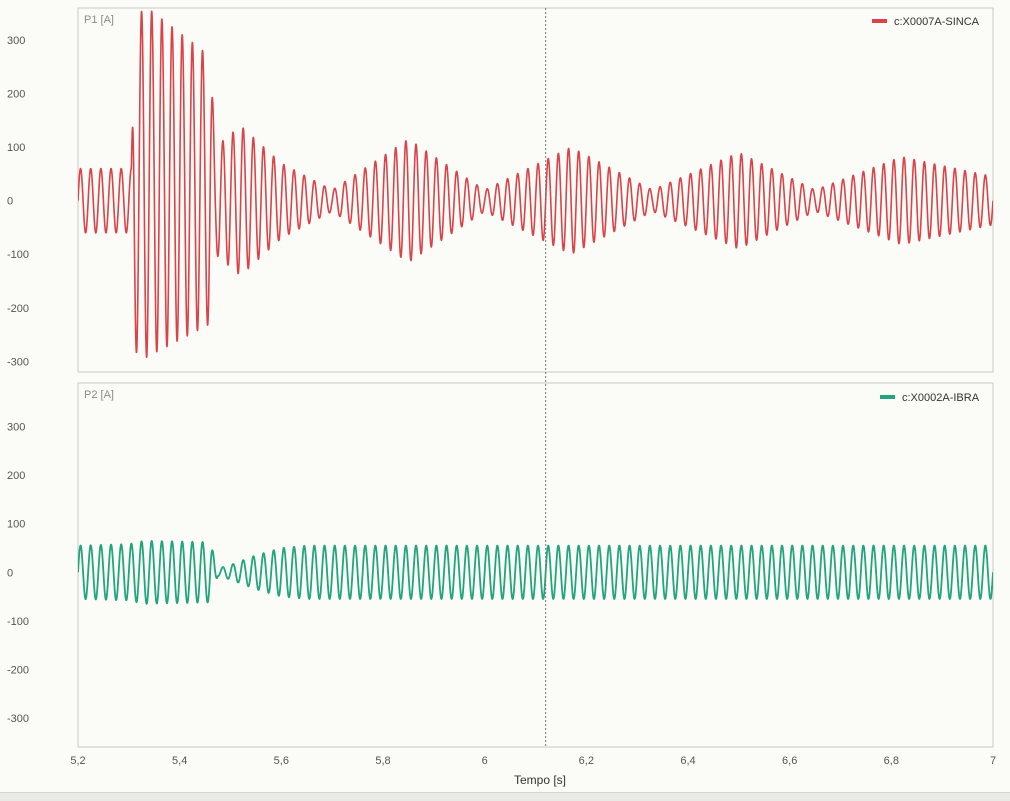 Image resolution: width=1010 pixels, height=801 pixels. I want to click on x-tick-label: 5,4, so click(179, 761).